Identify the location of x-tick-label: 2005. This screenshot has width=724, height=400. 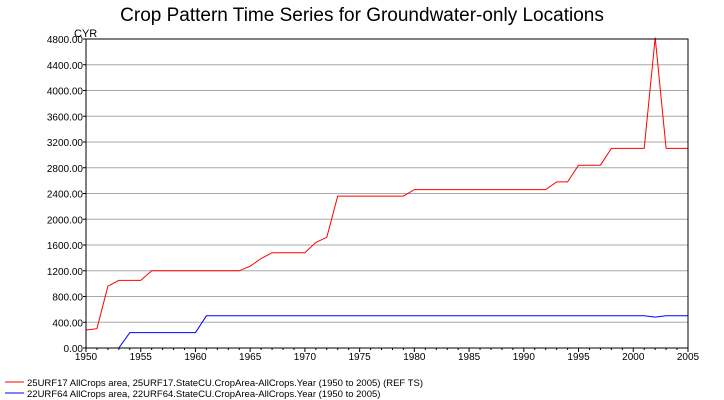
(688, 357).